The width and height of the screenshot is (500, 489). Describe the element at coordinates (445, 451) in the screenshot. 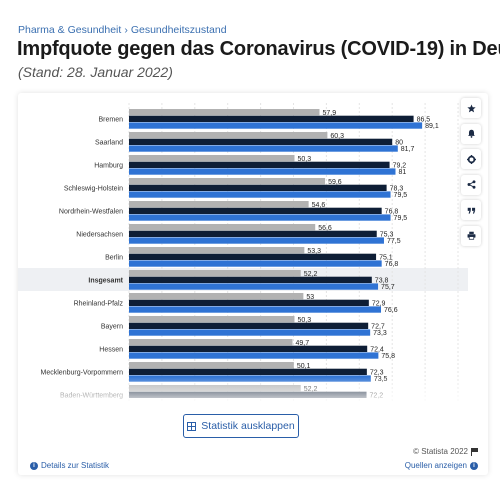

I see `copyright: © Statista 2022` at that location.